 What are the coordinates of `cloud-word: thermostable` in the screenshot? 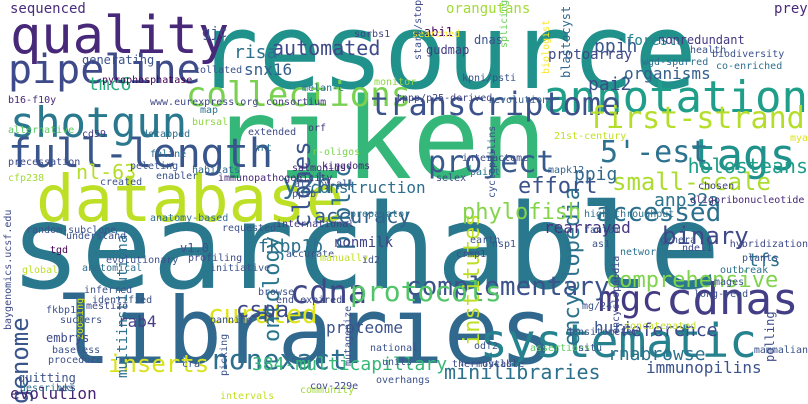 It's located at (488, 364).